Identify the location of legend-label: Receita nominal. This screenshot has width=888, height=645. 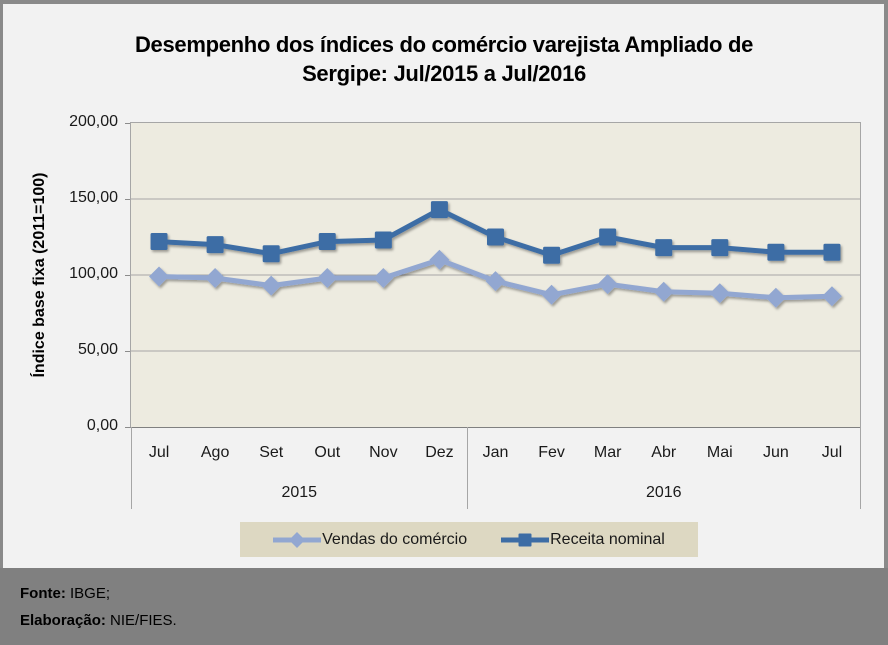
(607, 539).